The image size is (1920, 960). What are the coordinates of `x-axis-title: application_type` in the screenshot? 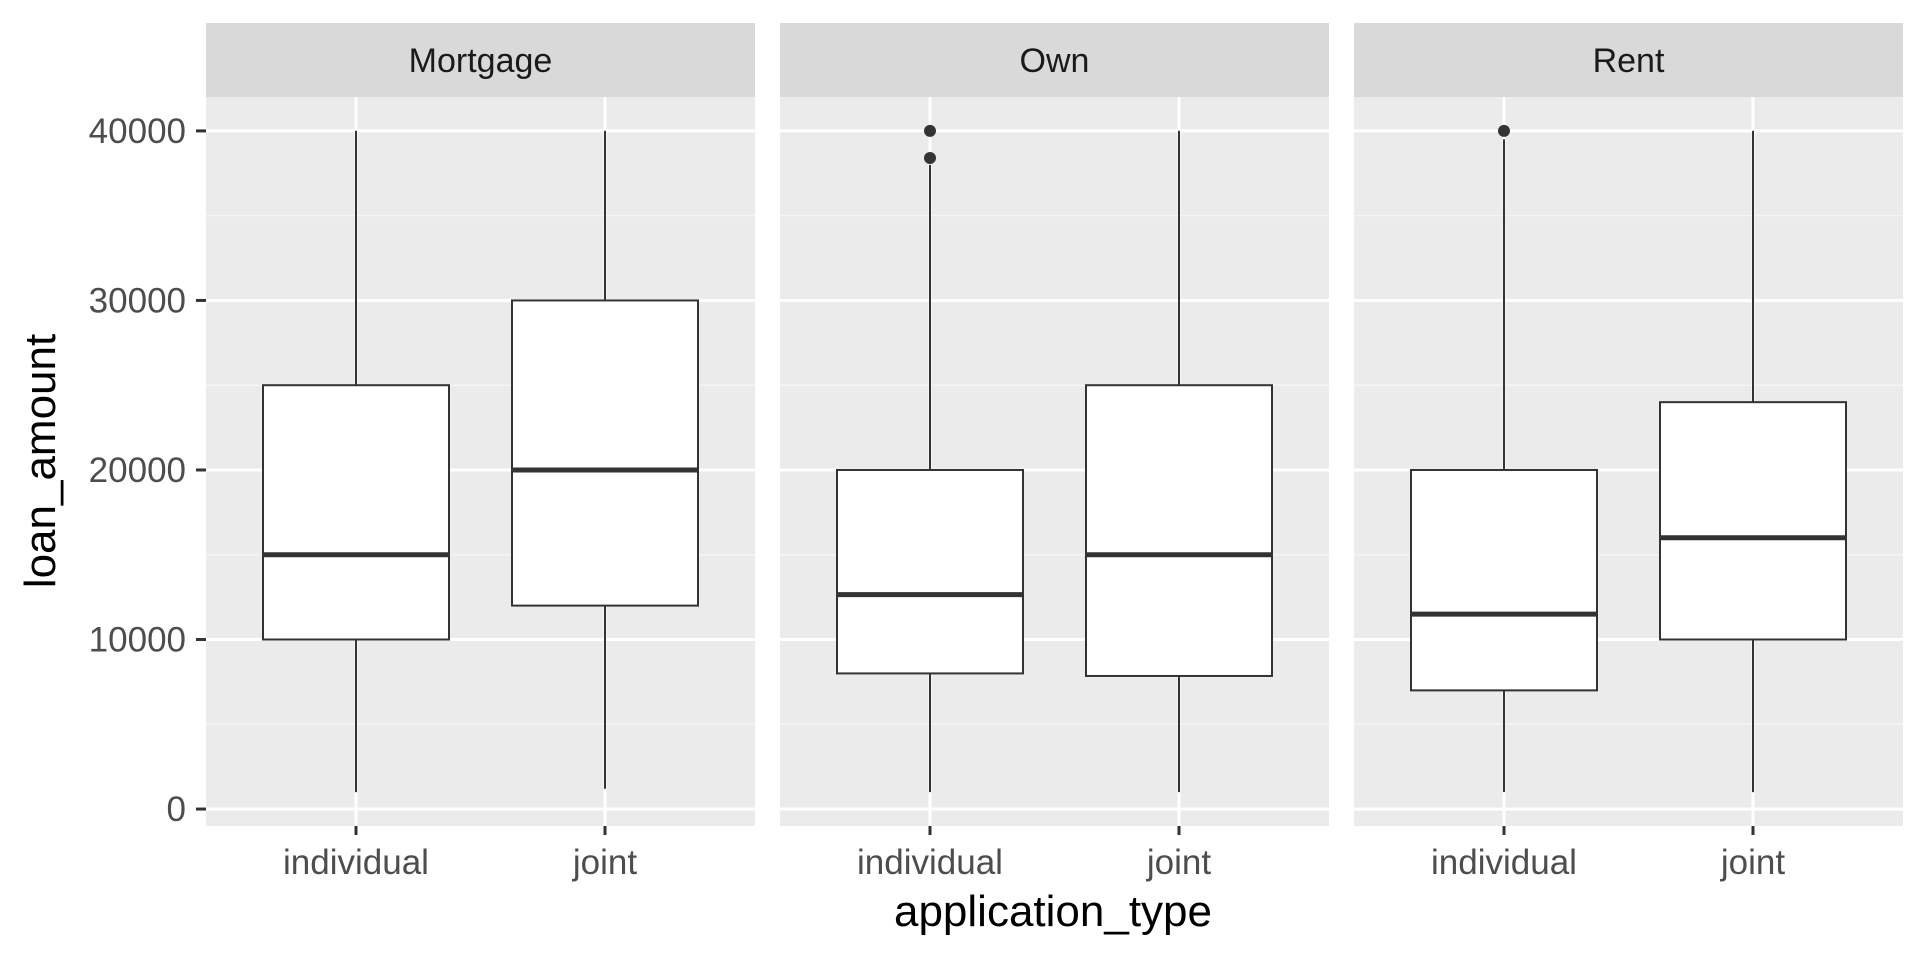 It's located at (1053, 911).